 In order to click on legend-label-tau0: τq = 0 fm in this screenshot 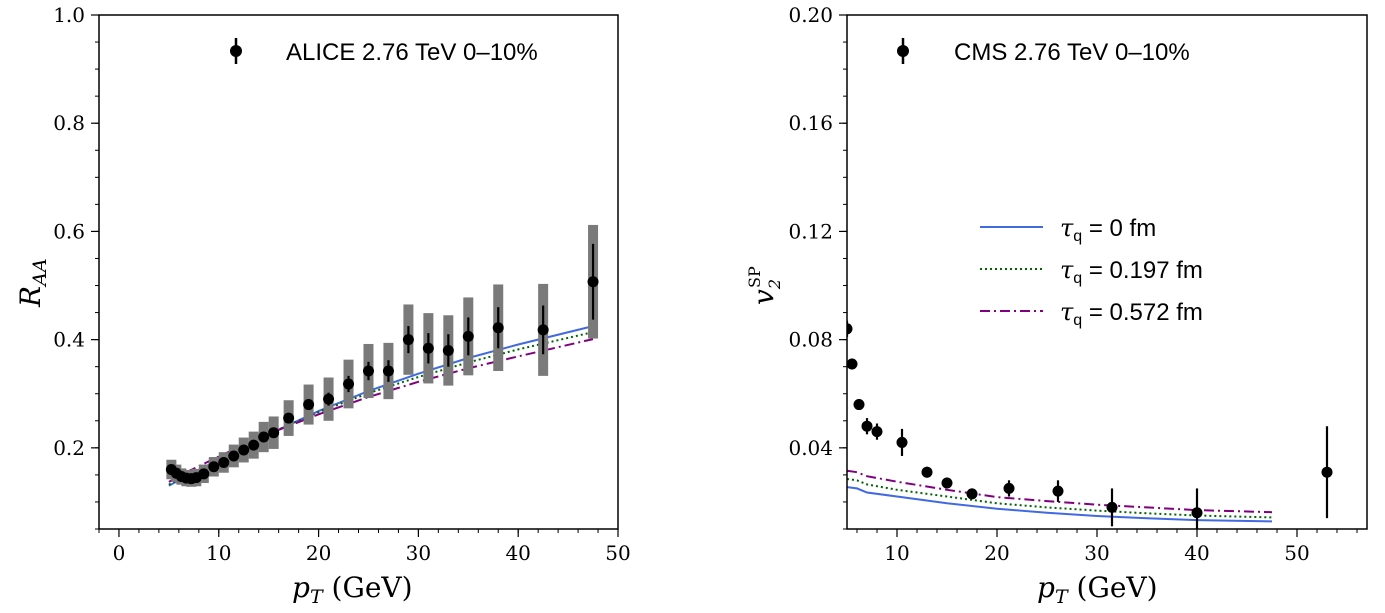, I will do `click(1108, 229)`.